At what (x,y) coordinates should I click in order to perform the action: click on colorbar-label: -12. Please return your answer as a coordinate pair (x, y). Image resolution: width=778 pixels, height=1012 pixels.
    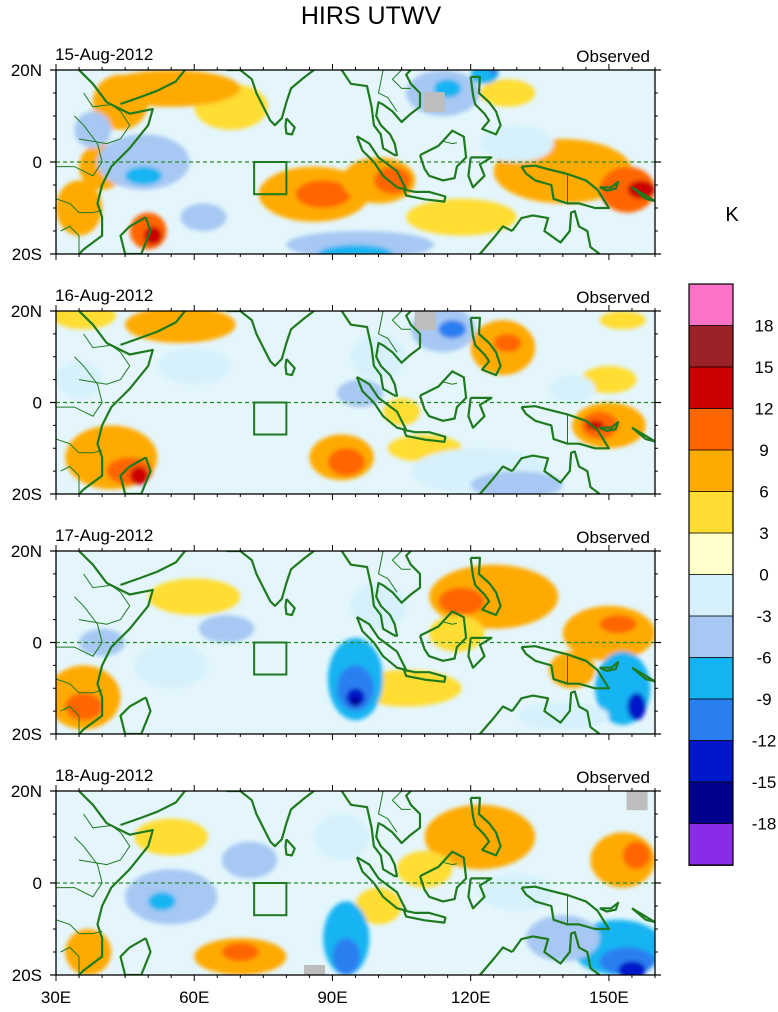
    Looking at the image, I should click on (764, 741).